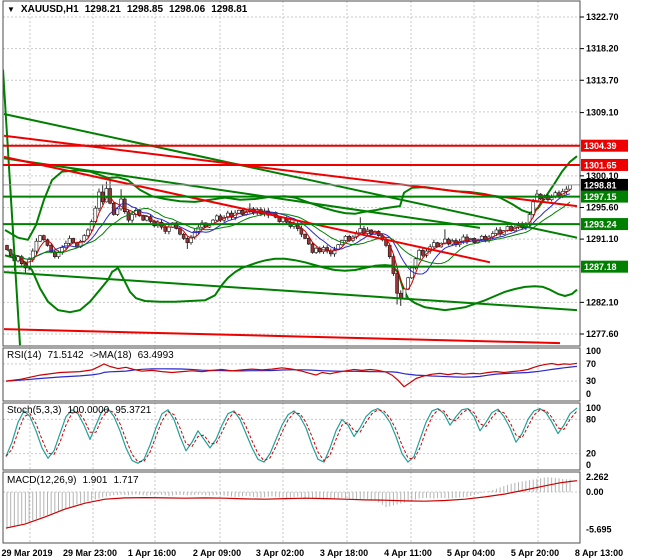 The image size is (660, 560). I want to click on macd-panel-title: MACD(12,26,9) 1.901 1.717, so click(73, 480).